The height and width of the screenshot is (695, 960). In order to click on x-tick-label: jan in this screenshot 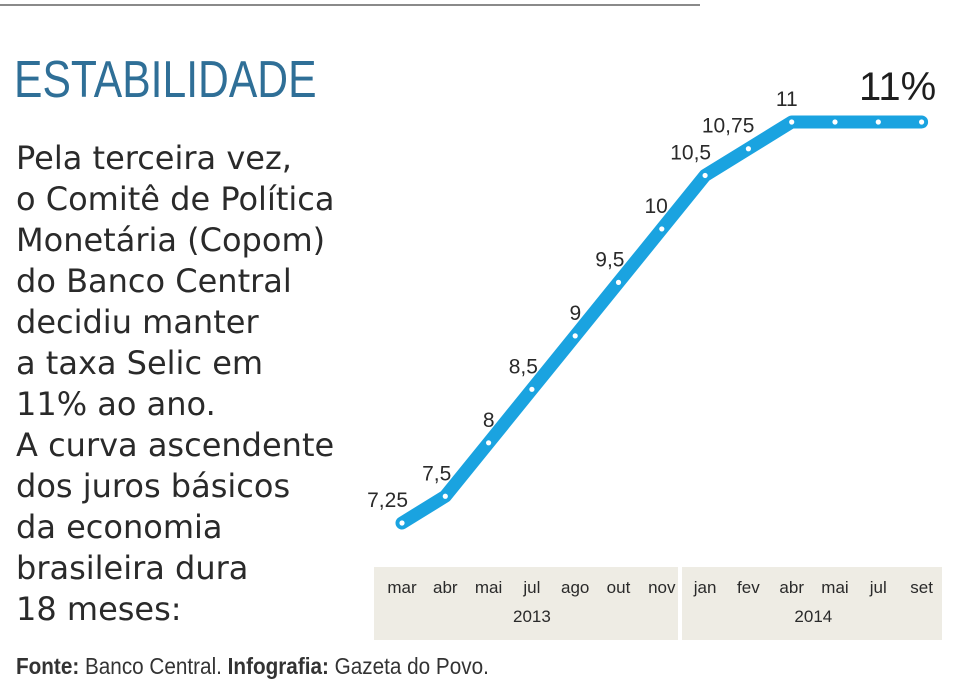, I will do `click(705, 587)`.